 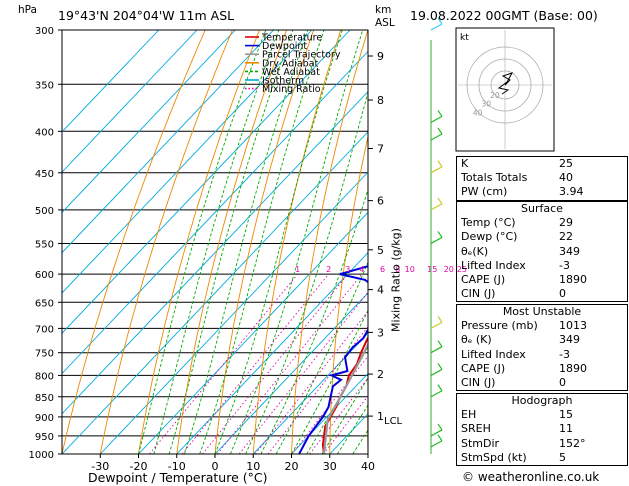 What do you see at coordinates (397, 269) in the screenshot?
I see `mixing-ratio-label: 8` at bounding box center [397, 269].